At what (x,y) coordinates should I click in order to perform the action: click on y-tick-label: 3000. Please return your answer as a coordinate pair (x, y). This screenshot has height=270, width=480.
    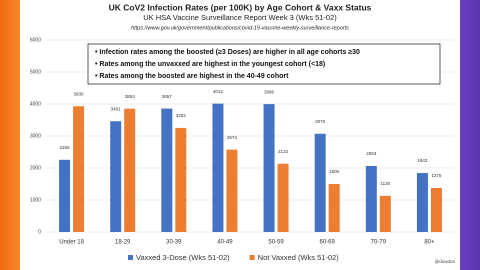
    Looking at the image, I should click on (35, 136).